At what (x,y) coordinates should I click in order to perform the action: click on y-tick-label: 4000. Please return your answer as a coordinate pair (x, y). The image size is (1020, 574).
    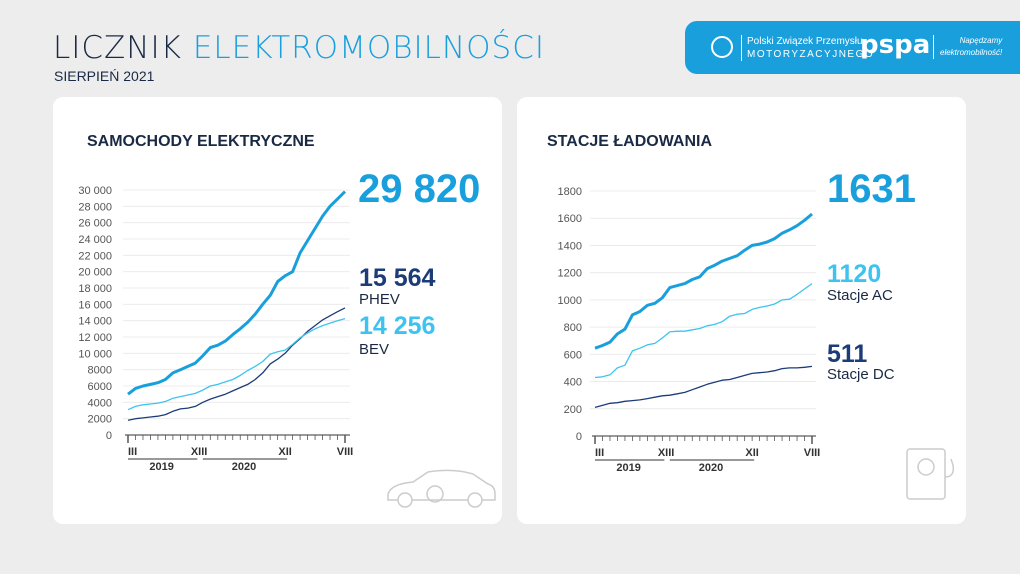
    Looking at the image, I should click on (100, 403).